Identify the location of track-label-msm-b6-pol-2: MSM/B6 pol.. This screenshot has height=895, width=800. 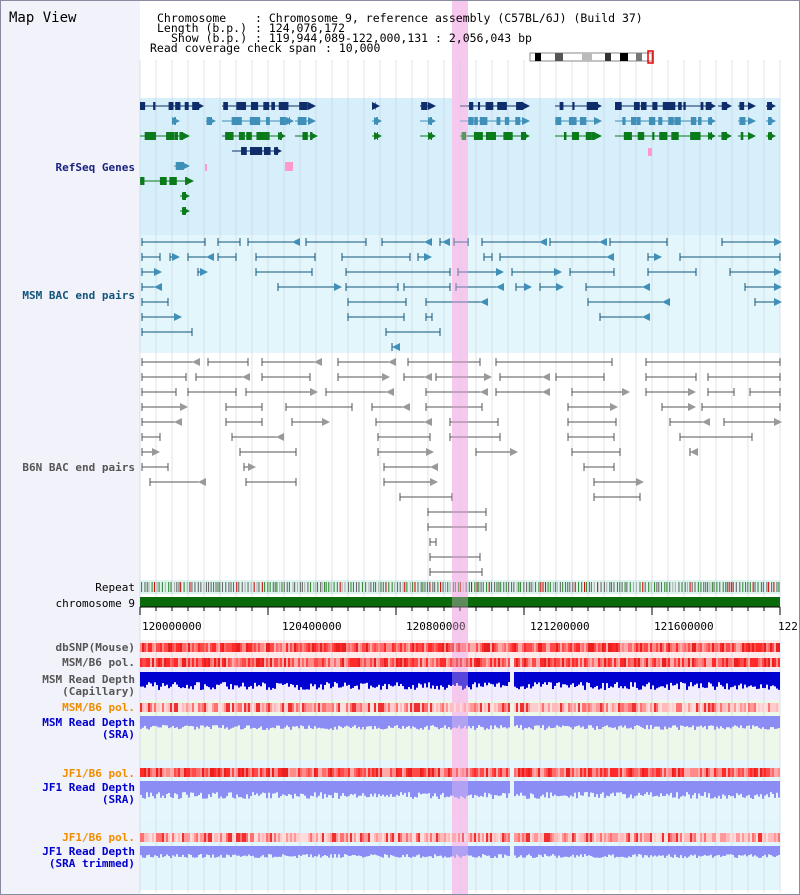
(98, 707).